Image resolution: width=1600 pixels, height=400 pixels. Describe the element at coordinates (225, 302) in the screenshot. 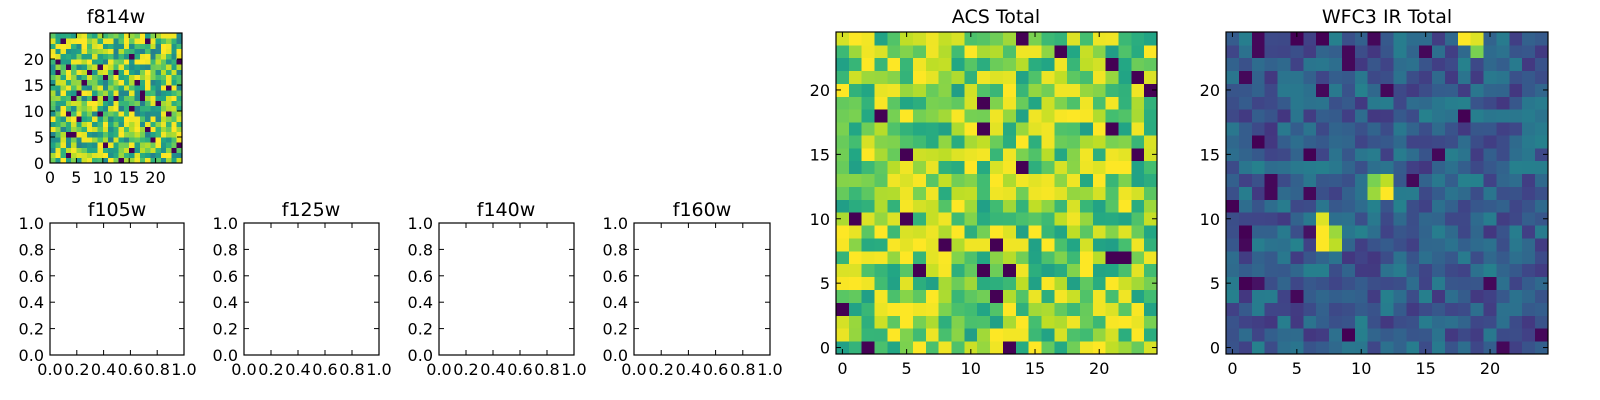

I see `y-tick-label: 0.4` at that location.